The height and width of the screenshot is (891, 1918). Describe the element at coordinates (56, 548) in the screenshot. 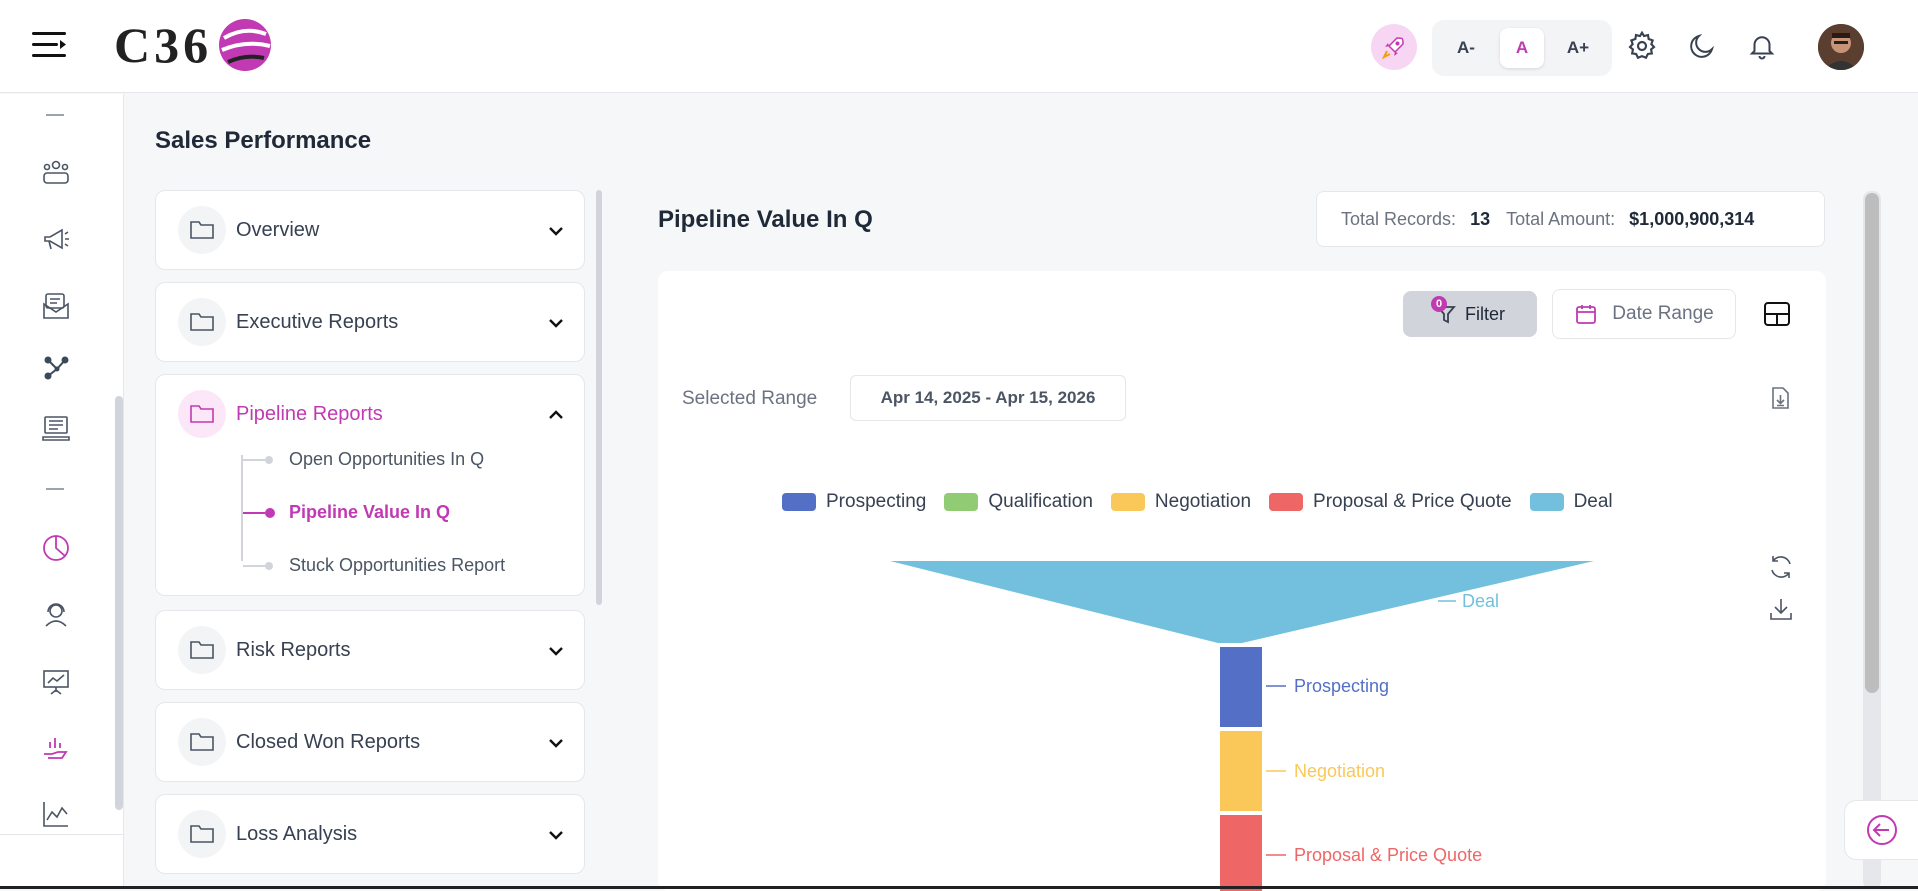

I see `pie-chart-icon` at that location.